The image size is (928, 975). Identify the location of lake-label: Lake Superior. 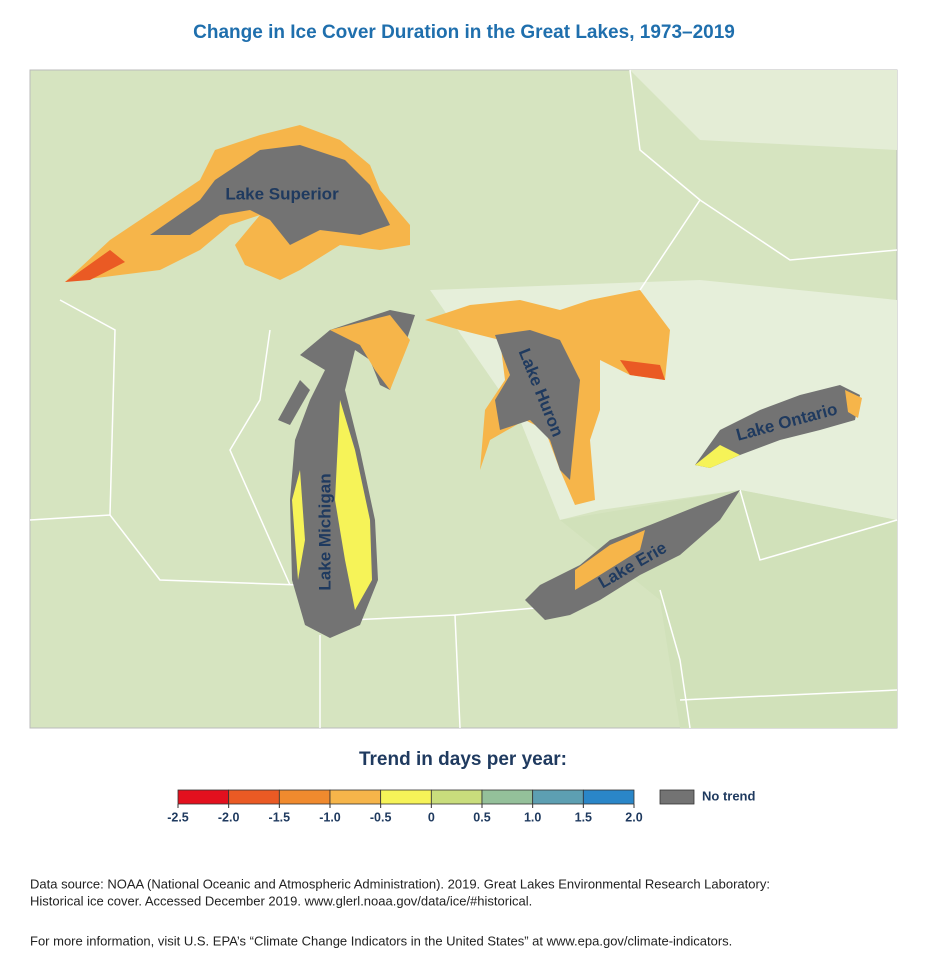
(282, 193).